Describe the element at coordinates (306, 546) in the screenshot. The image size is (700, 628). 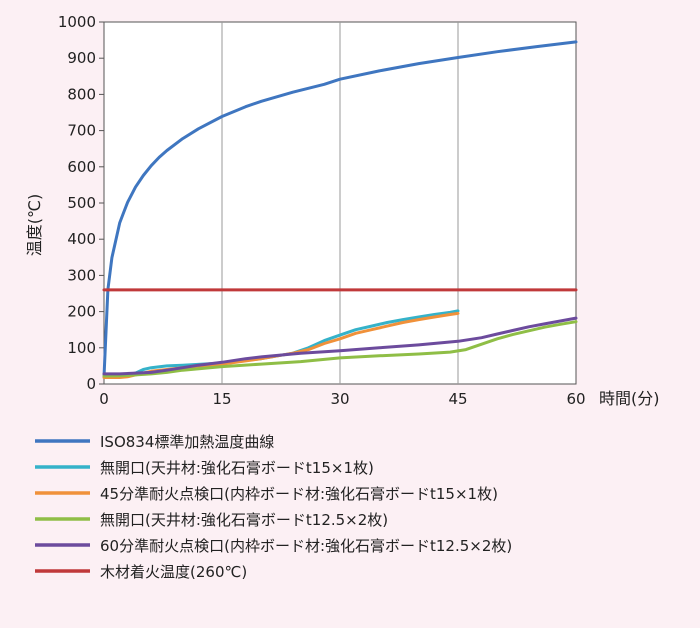
I see `legend-label-5: 60分準耐火点検口(内枠ボード材:強化石膏ボードt12.5×2枚)` at that location.